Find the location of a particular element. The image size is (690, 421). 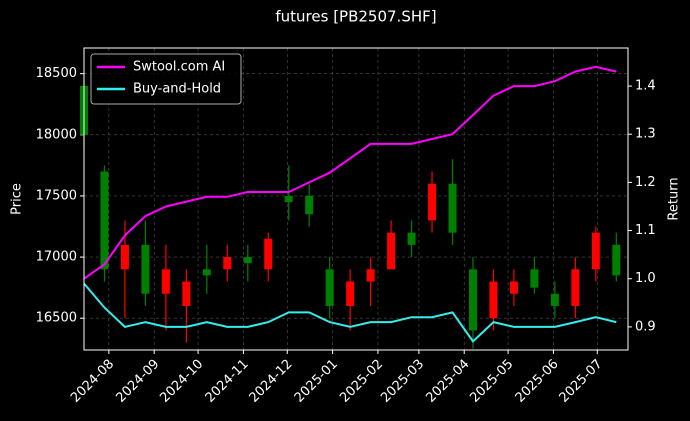

legend-label: Buy-and-Hold is located at coordinates (177, 89).